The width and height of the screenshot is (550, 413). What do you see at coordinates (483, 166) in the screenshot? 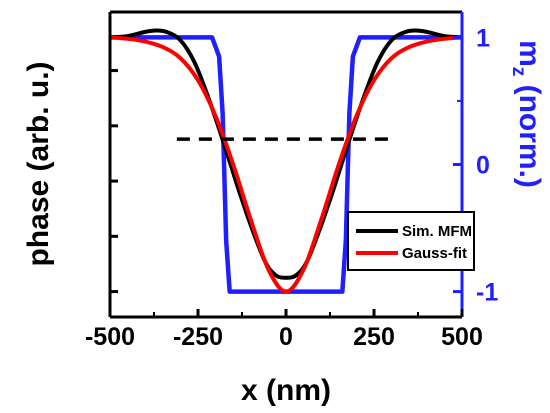
I see `right-tick-label: 0` at bounding box center [483, 166].